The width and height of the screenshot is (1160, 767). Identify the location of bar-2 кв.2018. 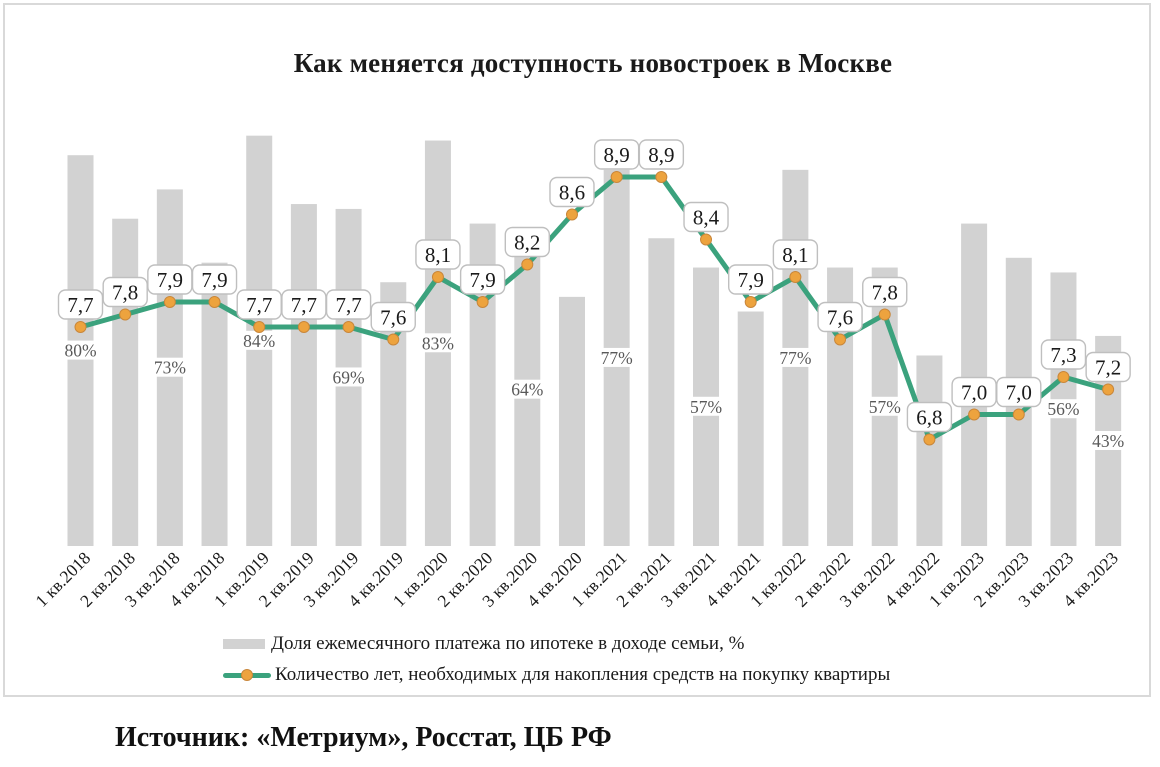
(125, 382).